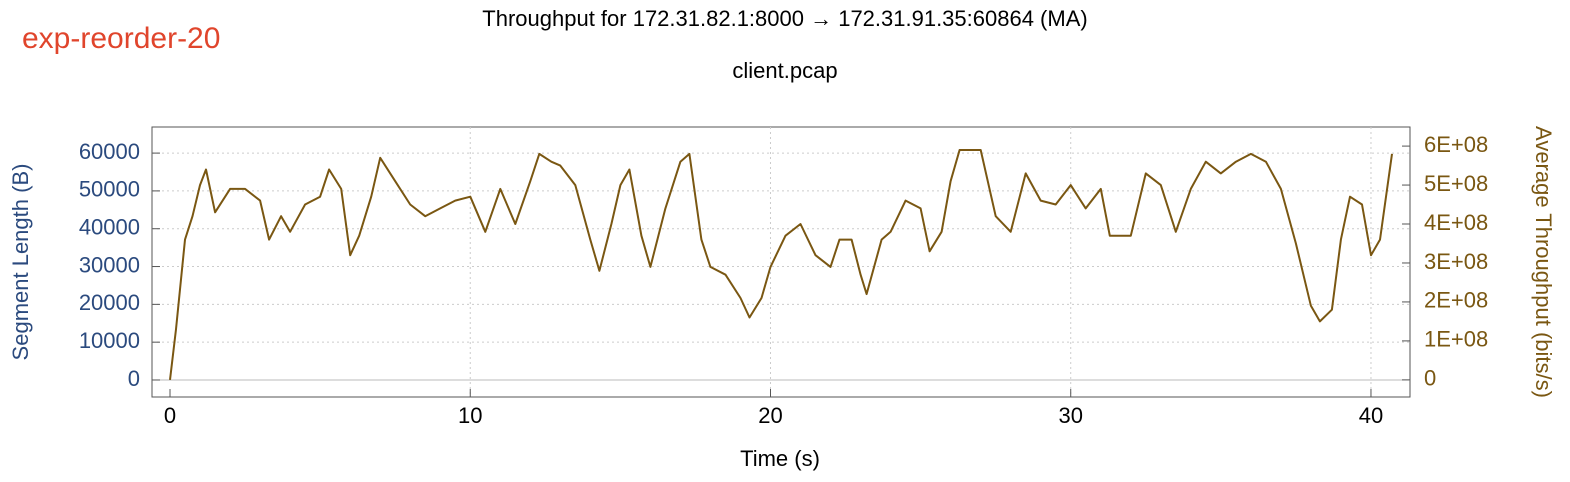  What do you see at coordinates (1456, 144) in the screenshot?
I see `y2-tick-label: 6E+08` at bounding box center [1456, 144].